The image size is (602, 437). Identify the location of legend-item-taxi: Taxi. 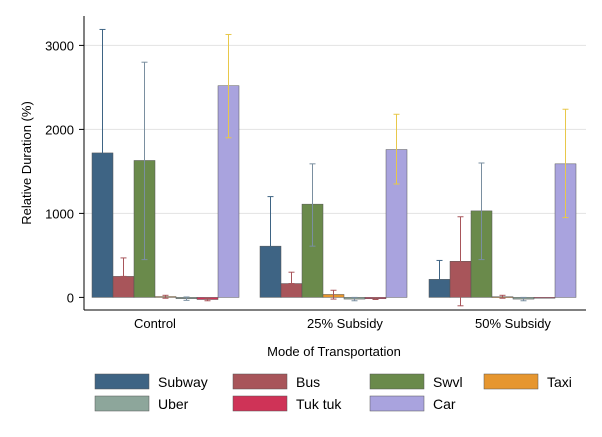
(527, 381).